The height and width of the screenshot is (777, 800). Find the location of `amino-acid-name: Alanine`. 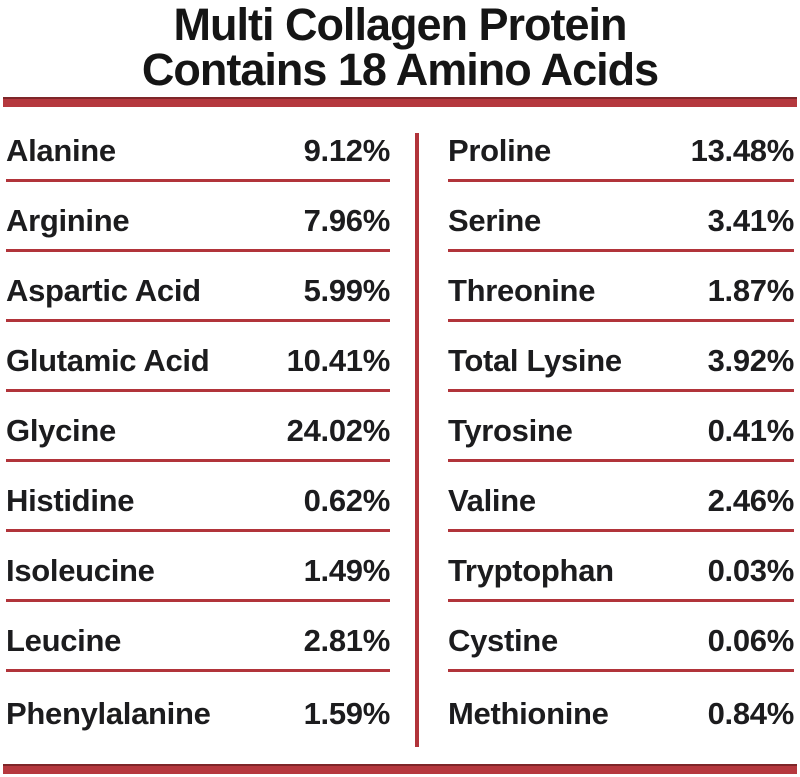

amino-acid-name: Alanine is located at coordinates (61, 150).